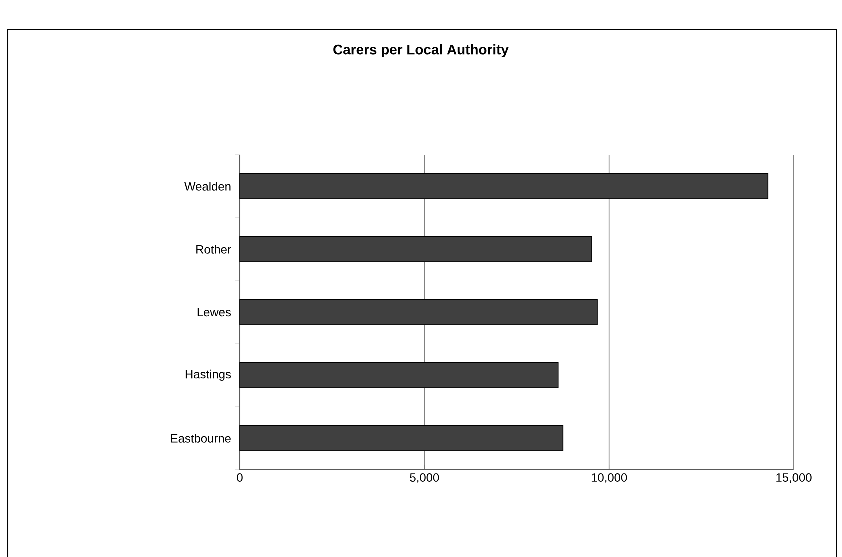  What do you see at coordinates (207, 186) in the screenshot?
I see `y-tick-label: Wealden` at bounding box center [207, 186].